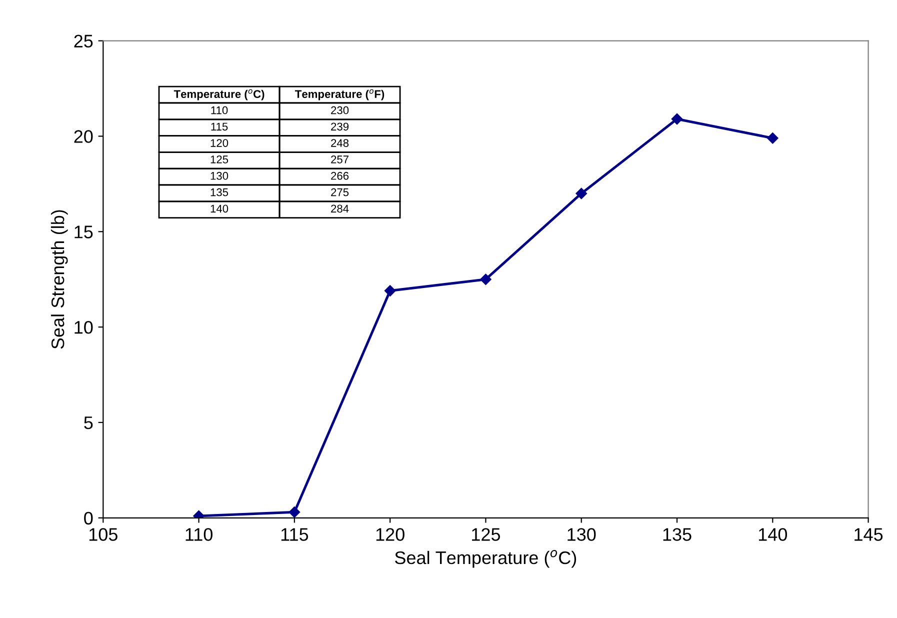  Describe the element at coordinates (340, 126) in the screenshot. I see `annotation: 239` at that location.